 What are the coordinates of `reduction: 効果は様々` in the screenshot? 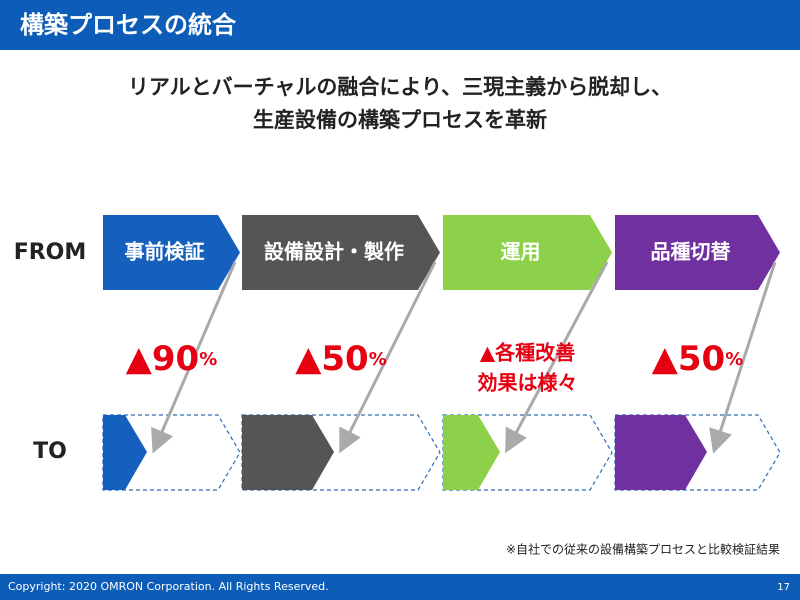 It's located at (528, 383).